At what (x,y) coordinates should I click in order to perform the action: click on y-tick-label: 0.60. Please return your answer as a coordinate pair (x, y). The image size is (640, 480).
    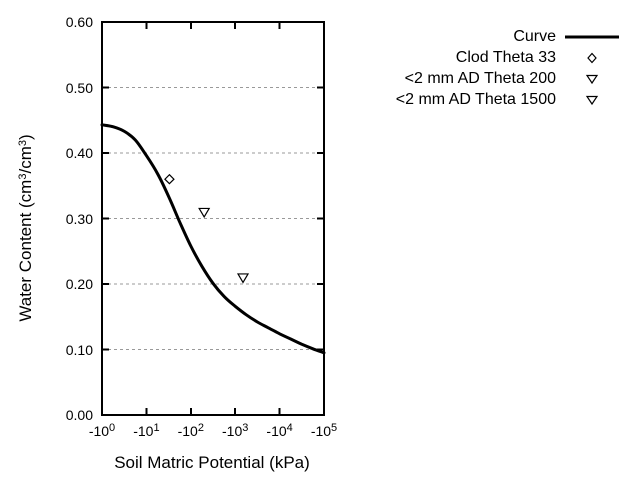
    Looking at the image, I should click on (79, 22).